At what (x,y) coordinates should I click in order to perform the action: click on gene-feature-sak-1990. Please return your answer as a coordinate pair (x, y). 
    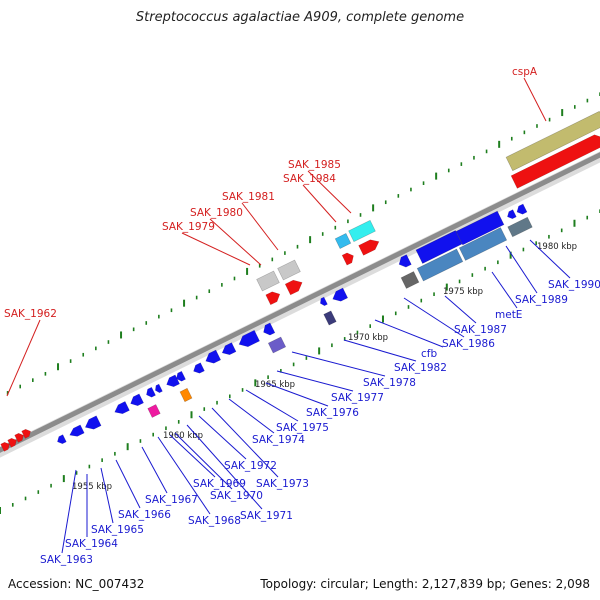
    Looking at the image, I should click on (520, 227).